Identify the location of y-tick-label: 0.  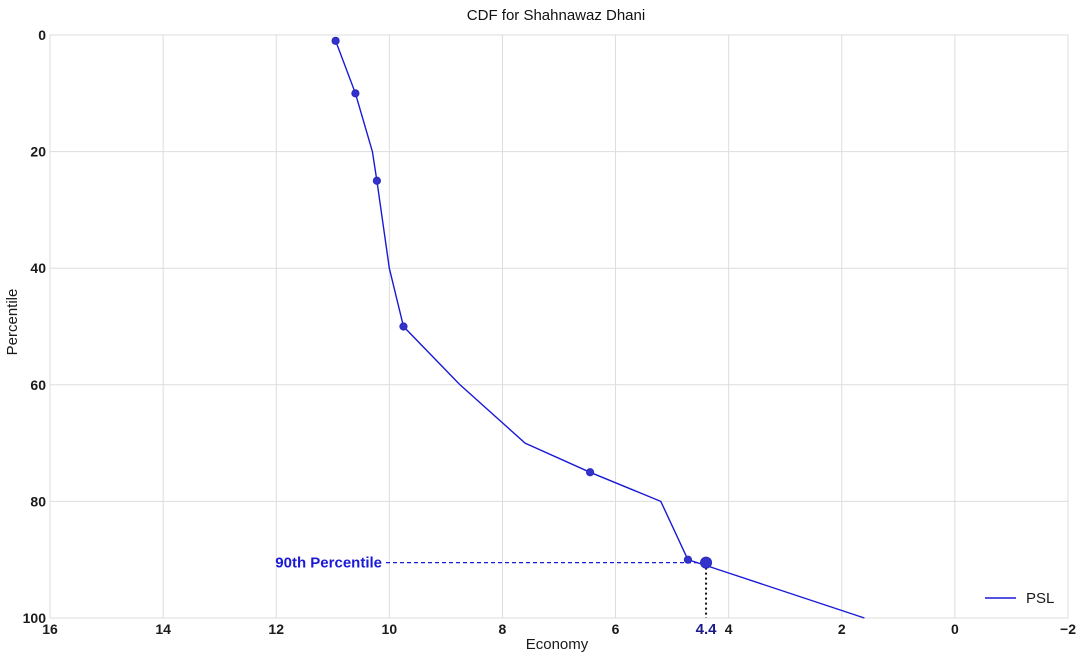
(42, 35).